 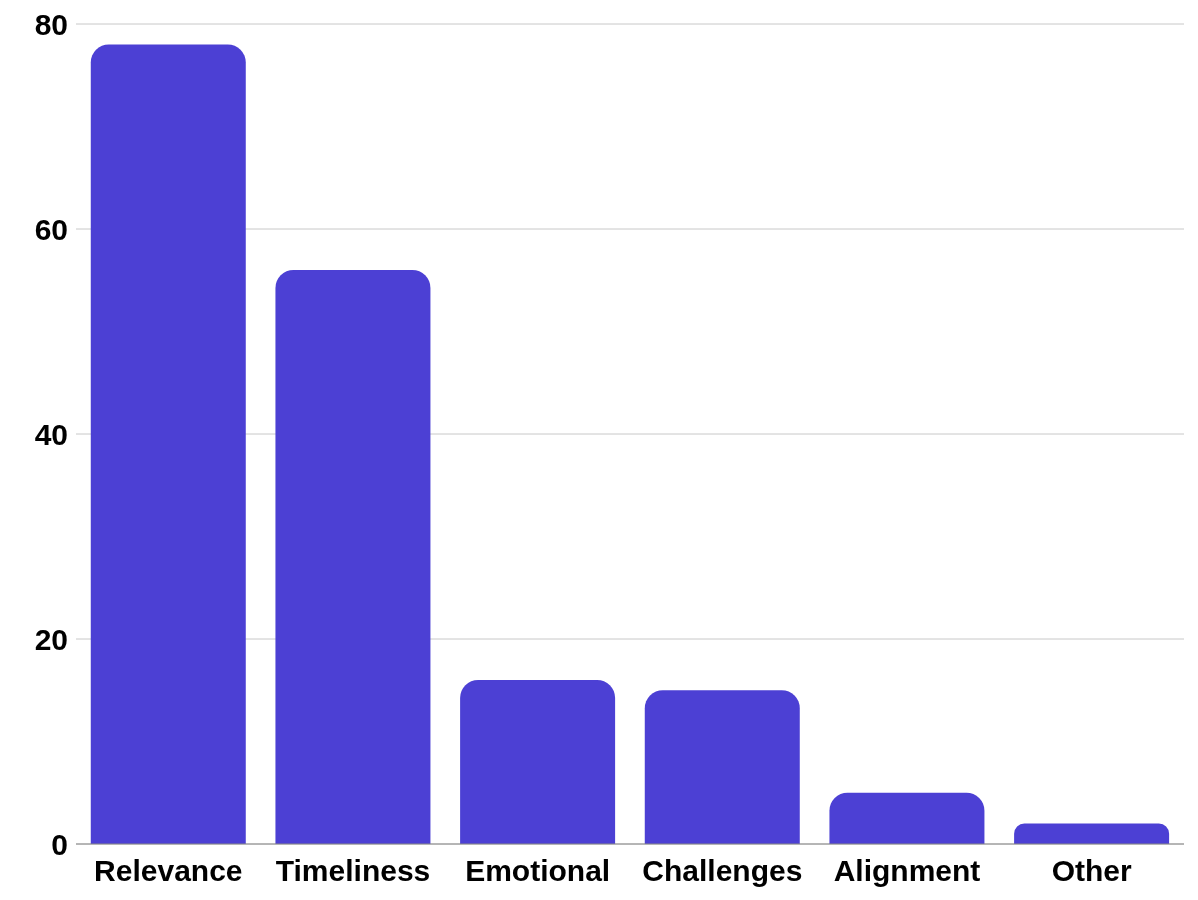 I want to click on x-tick-label: Other, so click(x=1091, y=871).